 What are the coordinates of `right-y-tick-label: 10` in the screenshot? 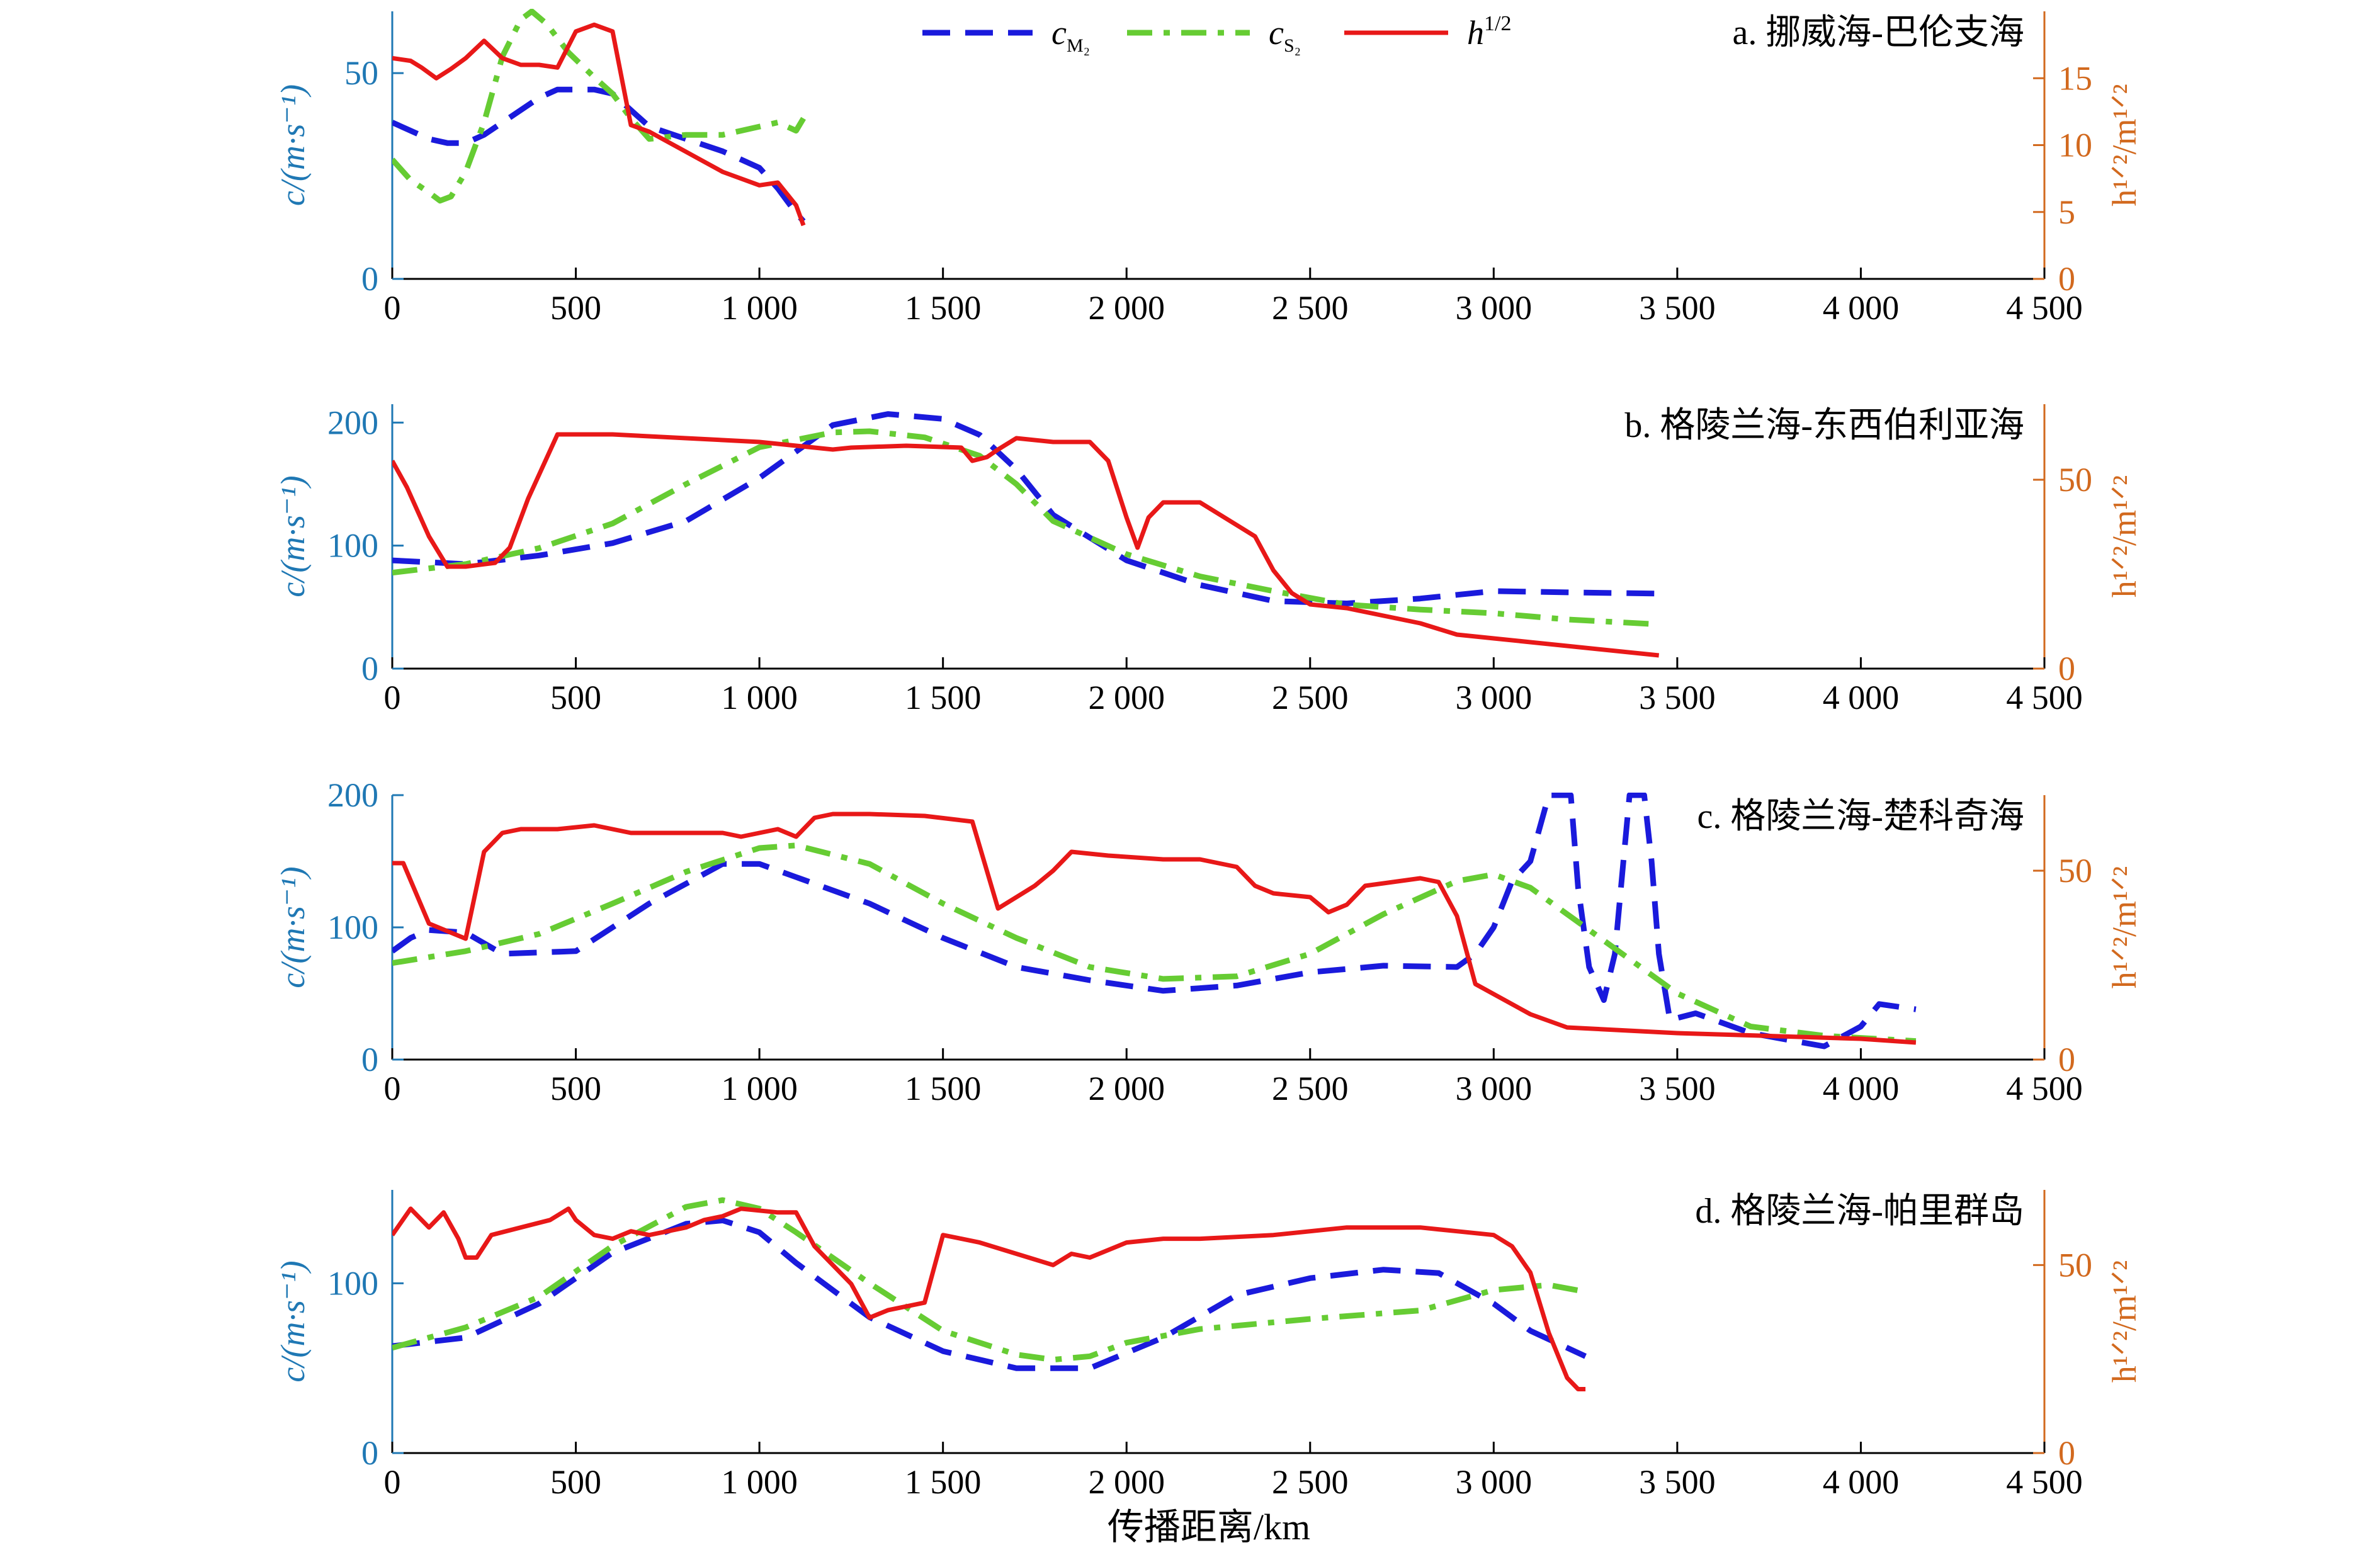 It's located at (2075, 145).